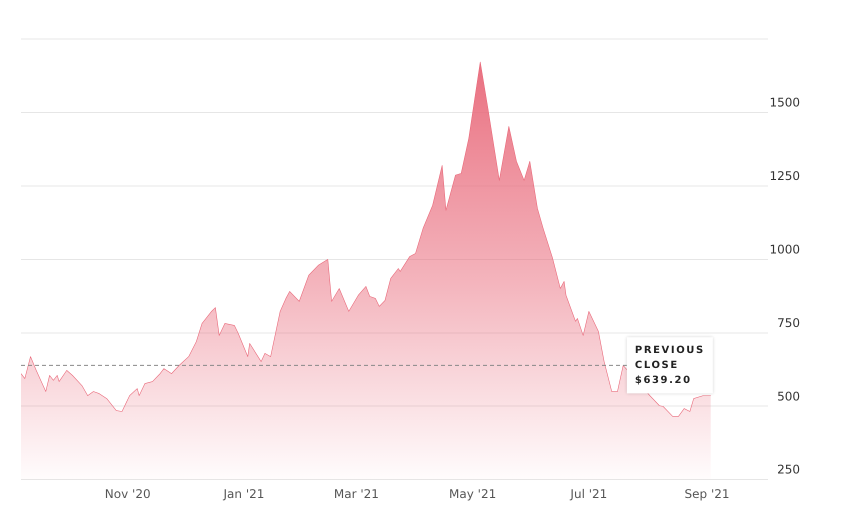 This screenshot has width=863, height=530. Describe the element at coordinates (784, 103) in the screenshot. I see `y-tick-label: 1500` at that location.